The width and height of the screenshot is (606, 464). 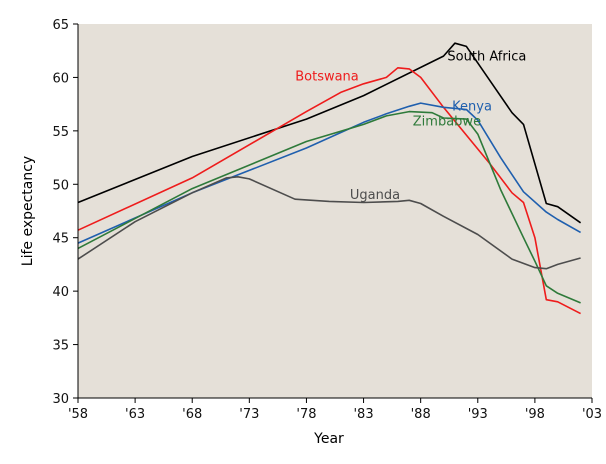 I want to click on x-tick-label: '83, so click(x=363, y=414).